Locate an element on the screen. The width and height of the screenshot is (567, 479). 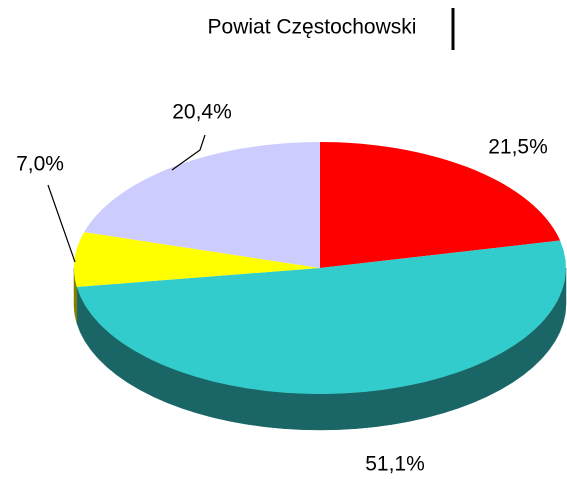
data-label: 21,5% is located at coordinates (518, 147).